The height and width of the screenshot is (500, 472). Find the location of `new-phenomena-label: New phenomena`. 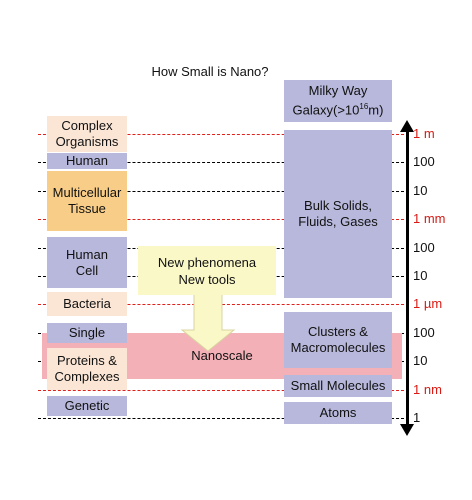

new-phenomena-label: New phenomena is located at coordinates (207, 262).